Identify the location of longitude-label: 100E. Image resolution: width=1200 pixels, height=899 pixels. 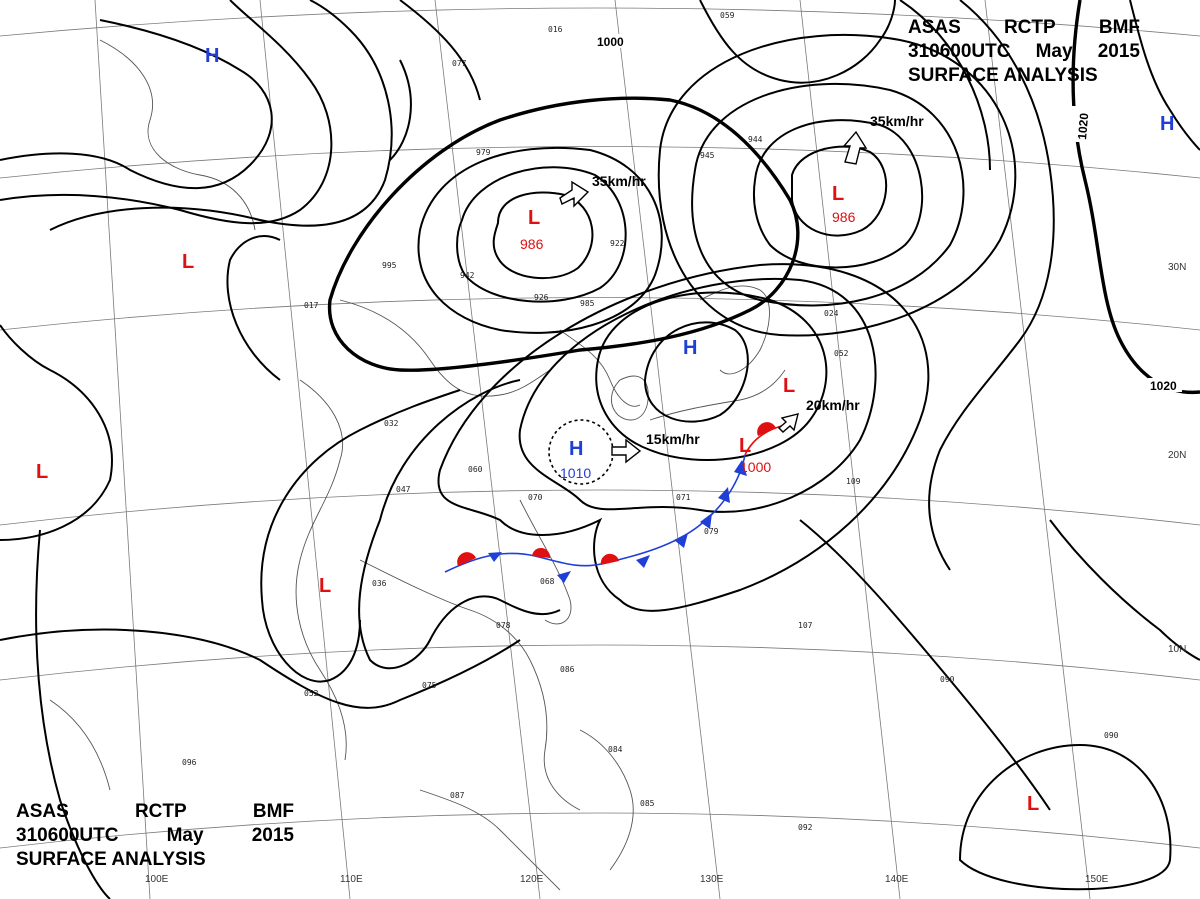
(157, 879).